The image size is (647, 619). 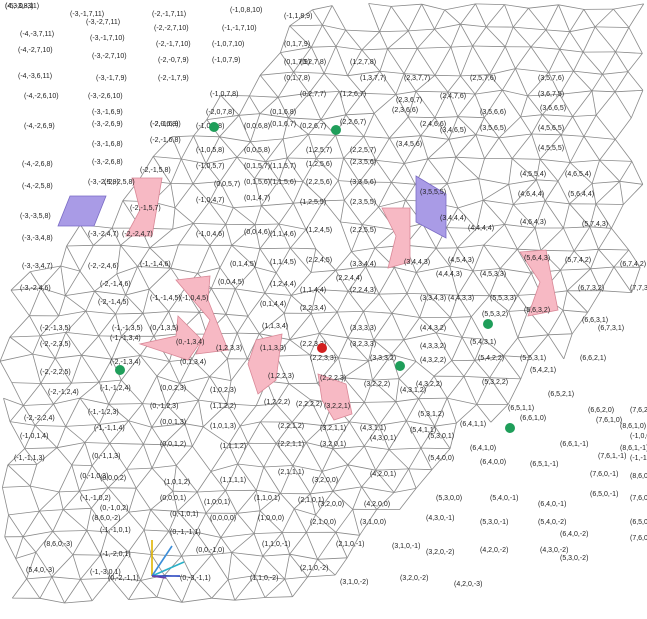 I want to click on vertex-label: (3,4,5,6), so click(x=409, y=144).